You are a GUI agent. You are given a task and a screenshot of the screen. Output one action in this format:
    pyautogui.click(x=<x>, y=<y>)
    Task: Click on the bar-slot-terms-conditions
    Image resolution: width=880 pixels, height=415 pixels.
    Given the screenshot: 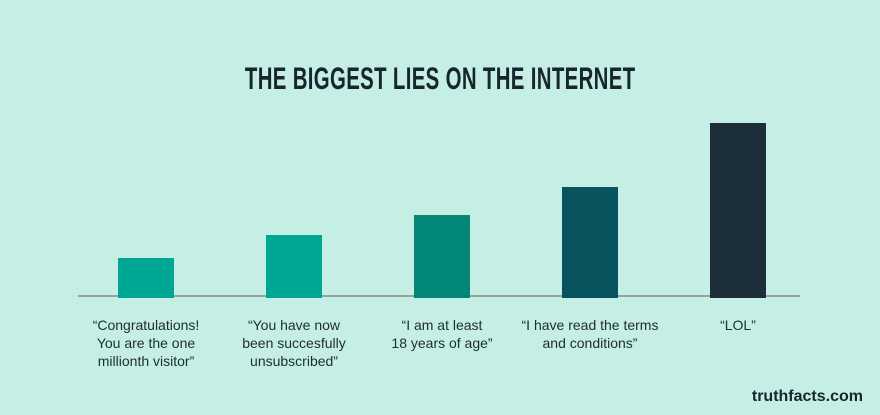 What is the action you would take?
    pyautogui.click(x=590, y=242)
    